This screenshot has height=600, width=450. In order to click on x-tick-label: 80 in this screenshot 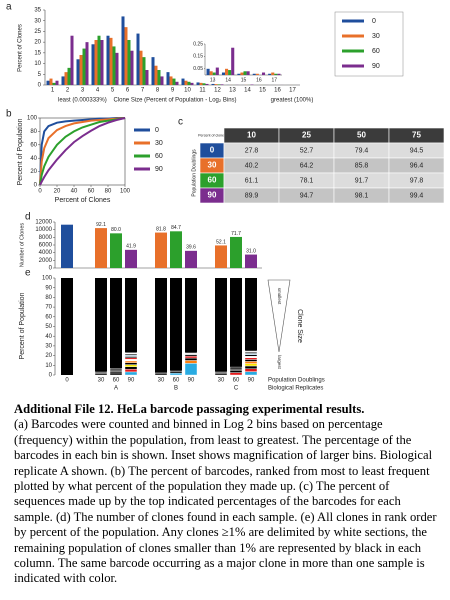, I will do `click(108, 192)`.